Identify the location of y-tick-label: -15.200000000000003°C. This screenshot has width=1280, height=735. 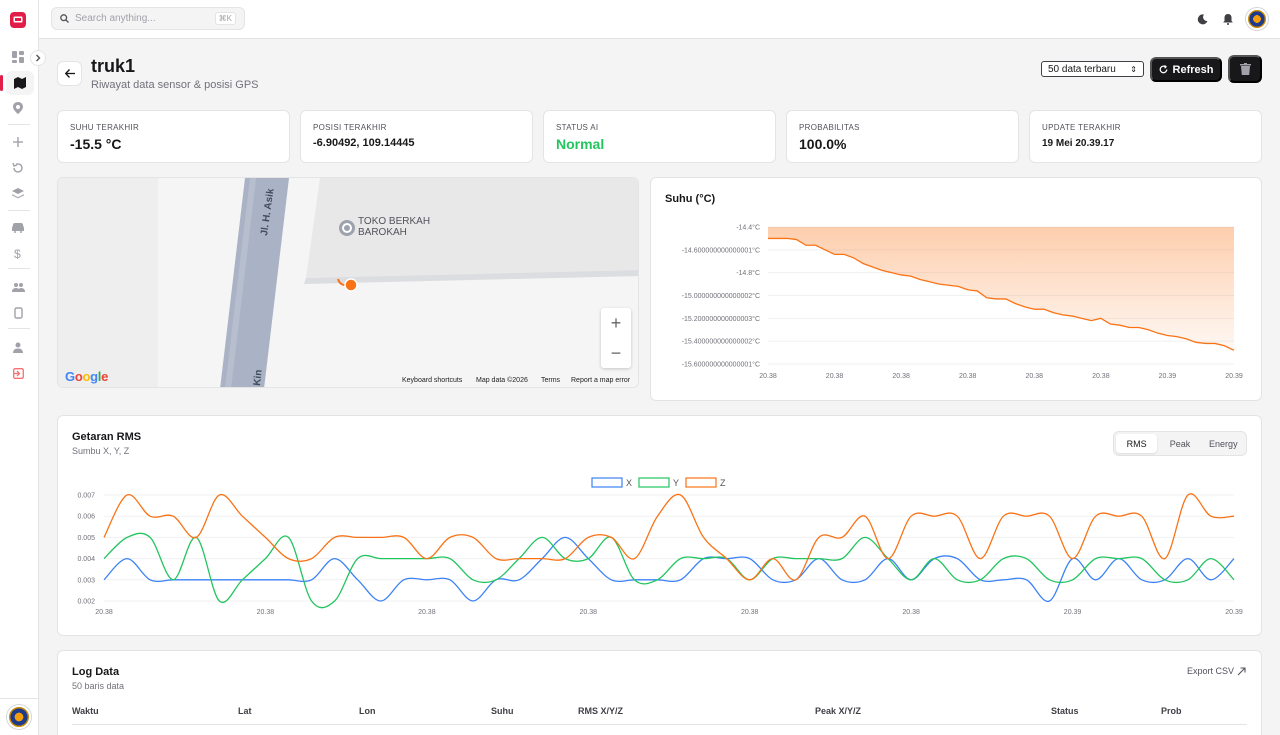
(721, 319).